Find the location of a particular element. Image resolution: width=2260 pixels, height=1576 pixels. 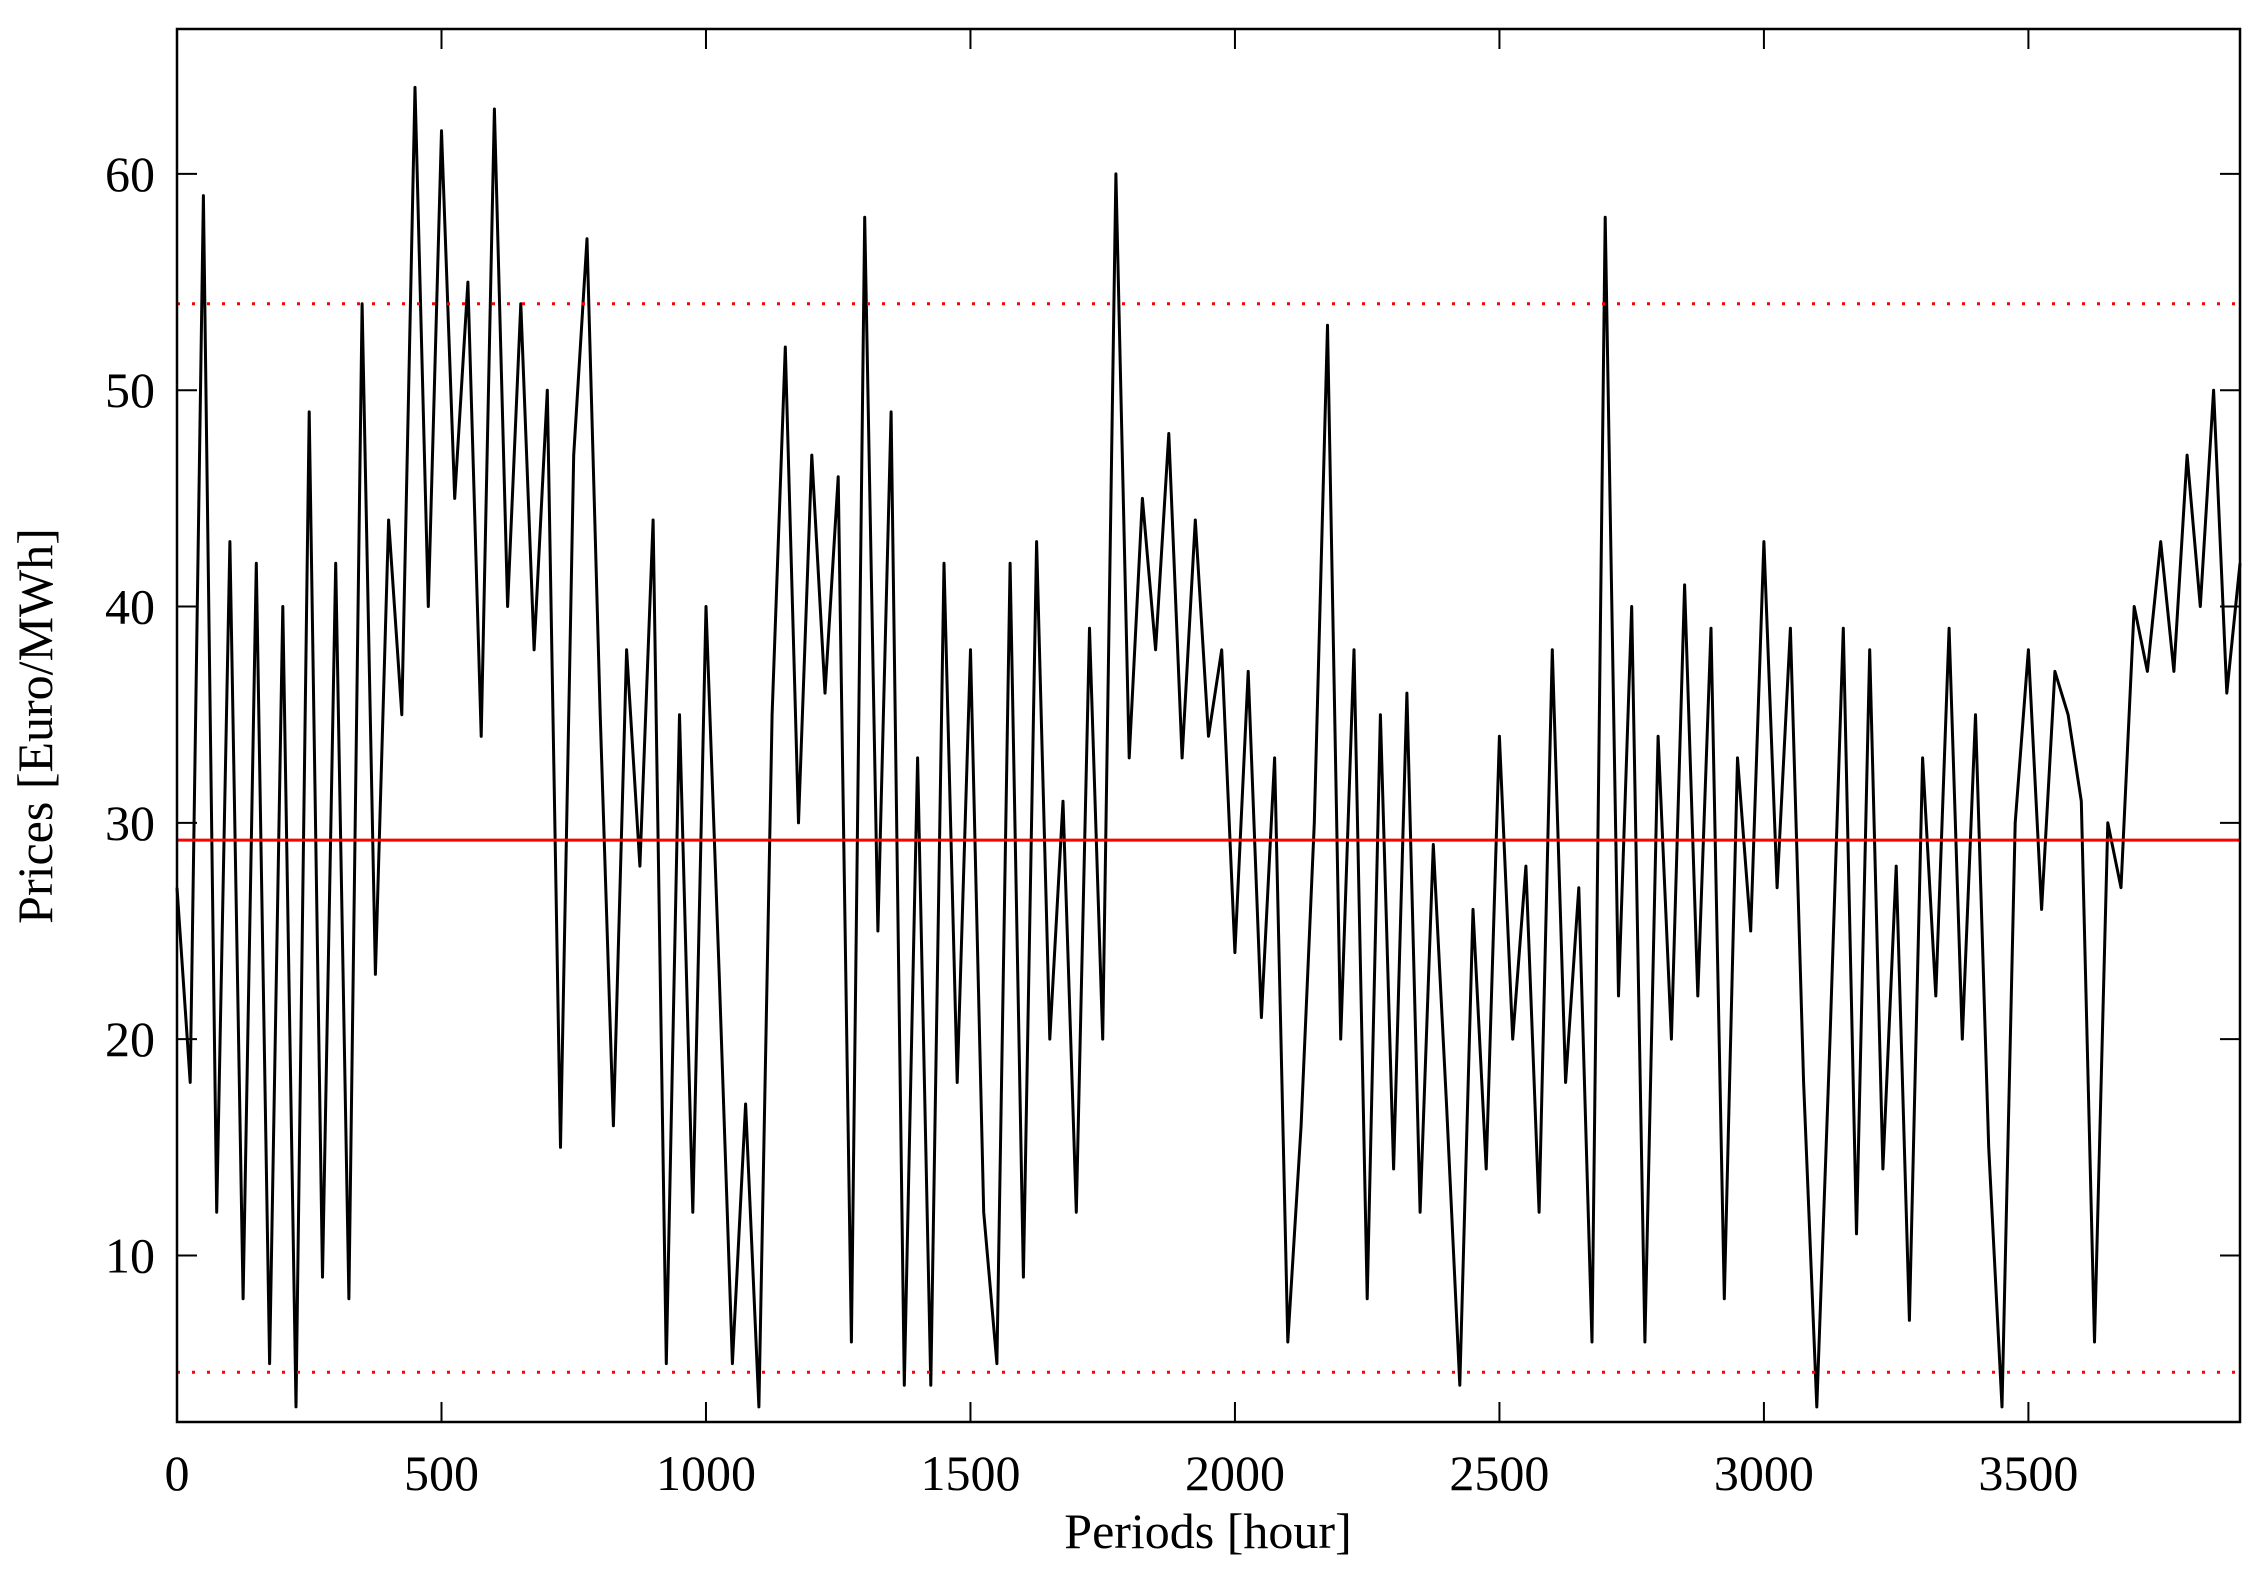

x-tick-label: 2000 is located at coordinates (1235, 1473).